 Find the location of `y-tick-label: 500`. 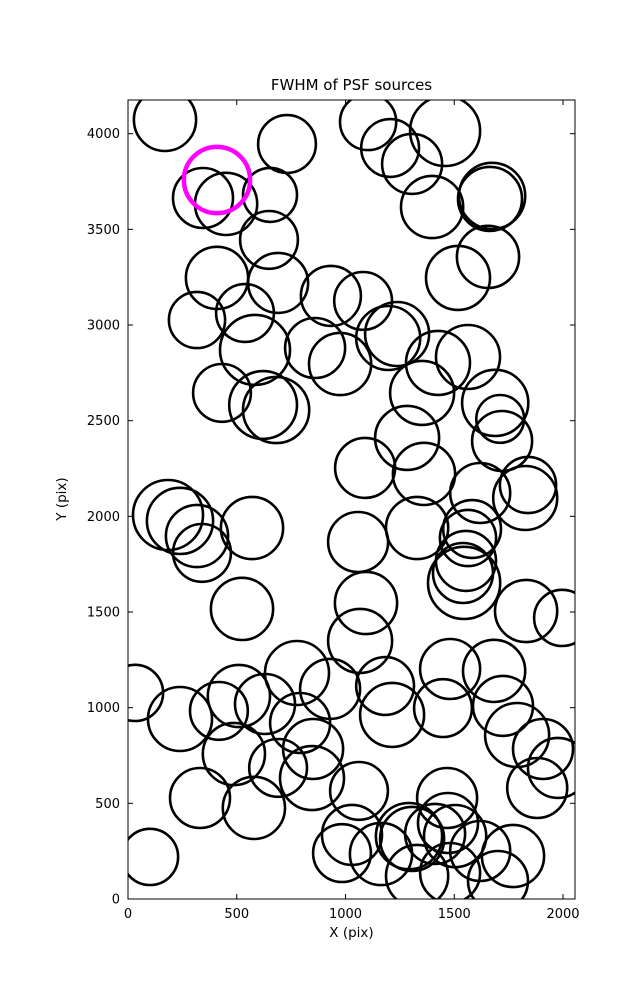

y-tick-label: 500 is located at coordinates (107, 804).